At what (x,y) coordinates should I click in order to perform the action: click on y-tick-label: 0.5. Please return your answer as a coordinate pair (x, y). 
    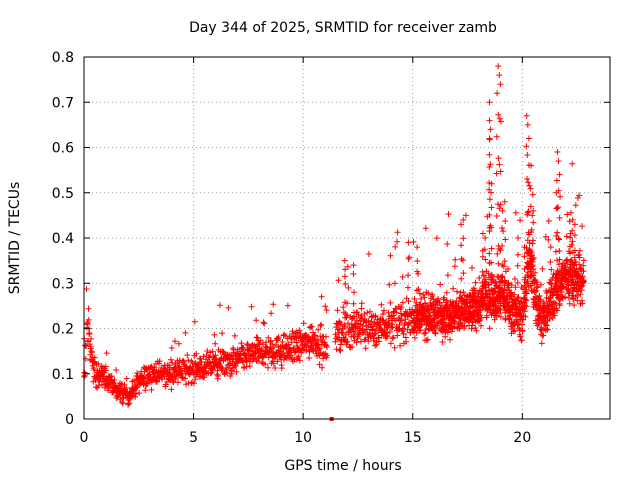
    Looking at the image, I should click on (63, 194).